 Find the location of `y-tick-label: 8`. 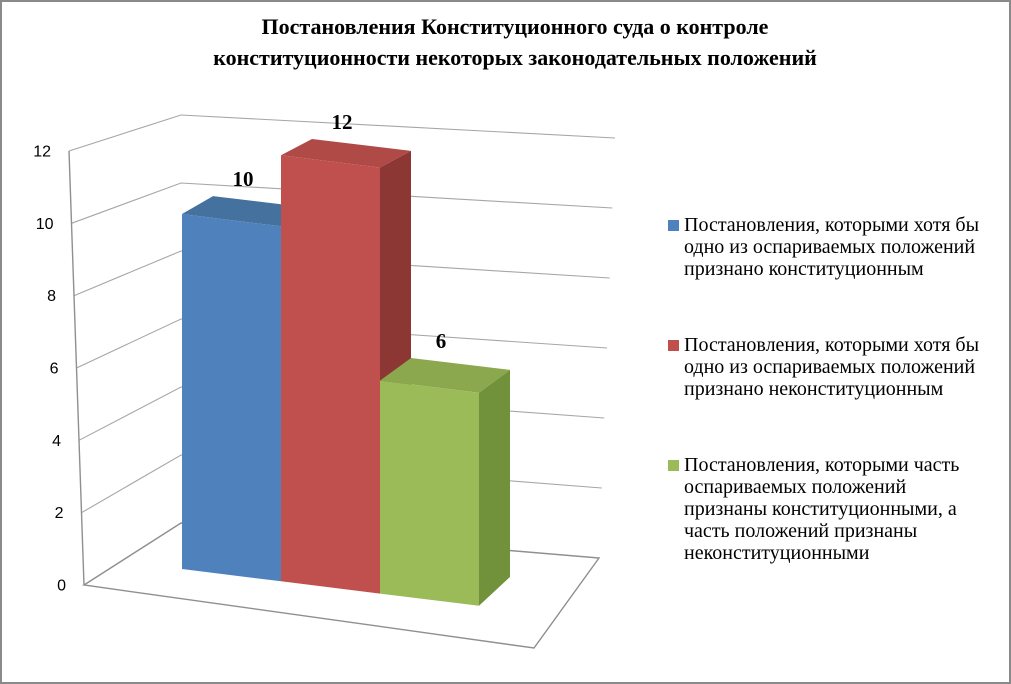

y-tick-label: 8 is located at coordinates (51, 296).